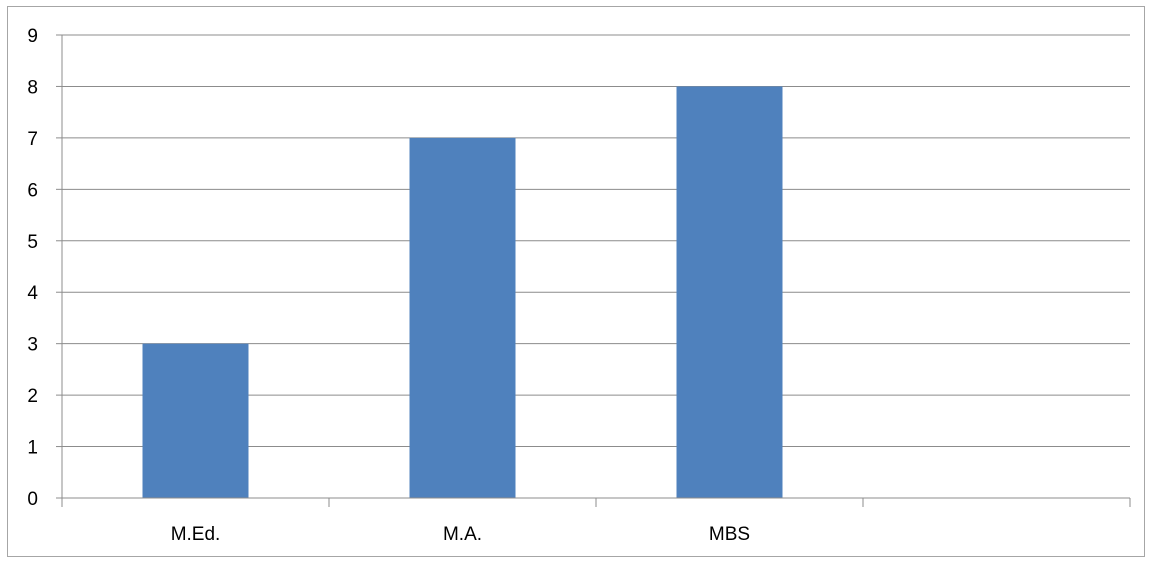  Describe the element at coordinates (32, 448) in the screenshot. I see `y-tick-label: 1` at that location.